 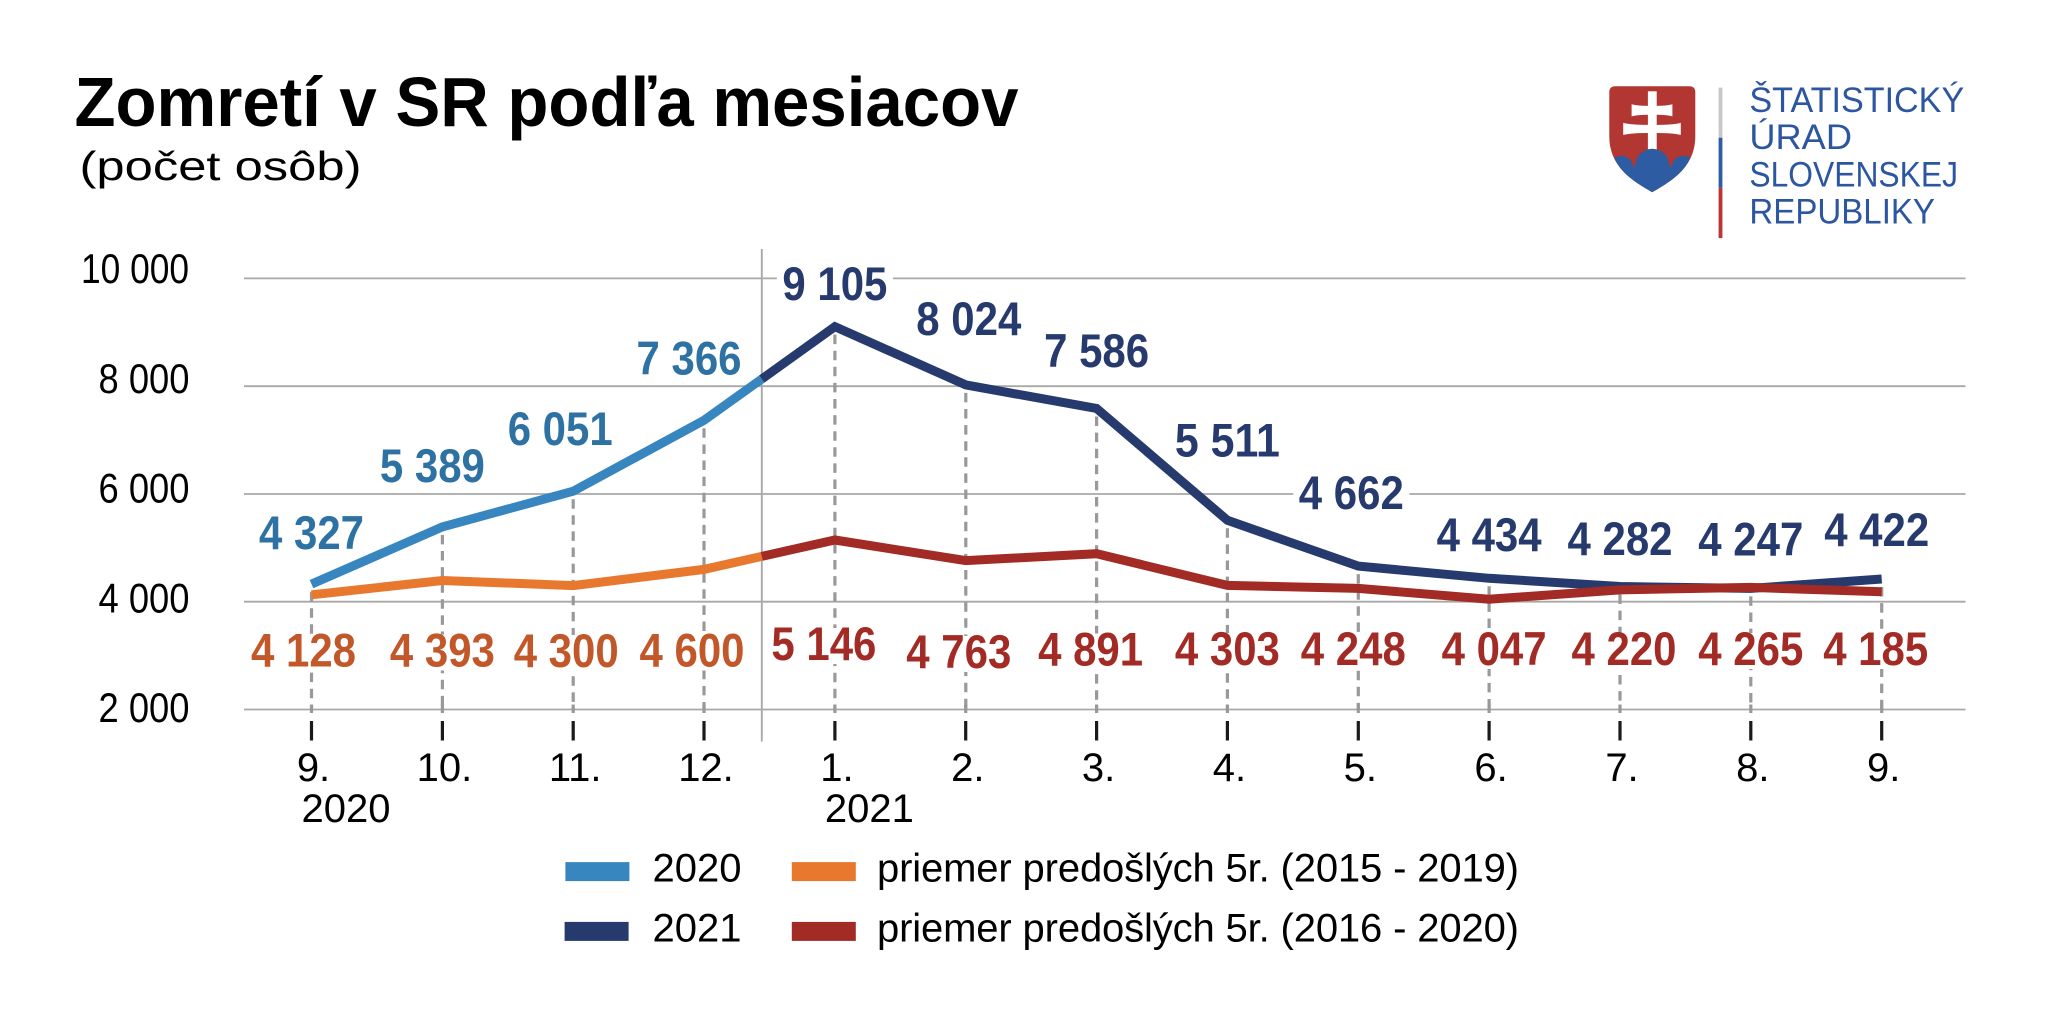 What do you see at coordinates (958, 652) in the screenshot?
I see `svg-text: 4 763` at bounding box center [958, 652].